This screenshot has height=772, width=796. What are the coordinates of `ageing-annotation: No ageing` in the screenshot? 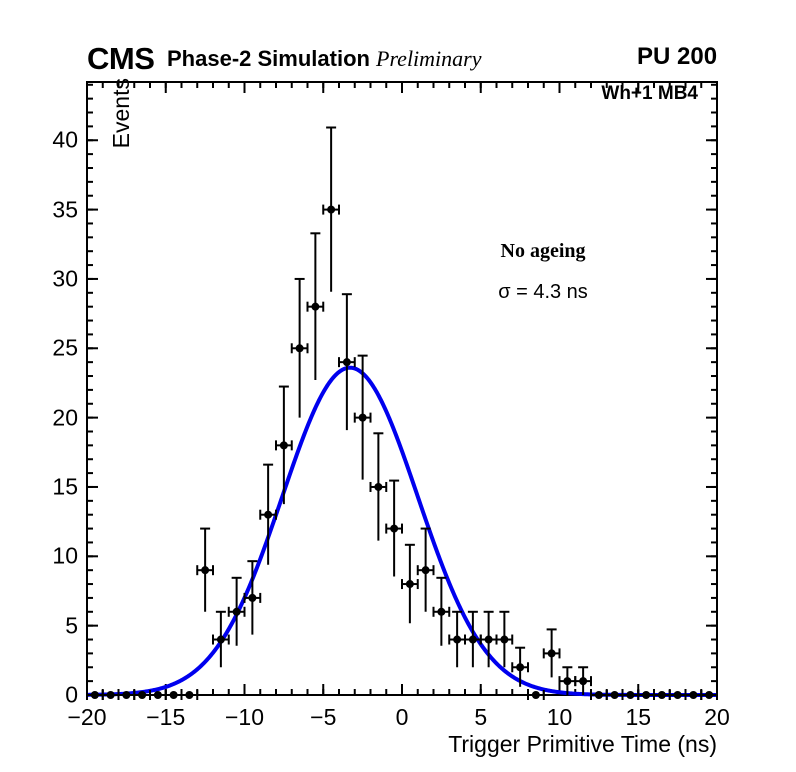 It's located at (543, 251).